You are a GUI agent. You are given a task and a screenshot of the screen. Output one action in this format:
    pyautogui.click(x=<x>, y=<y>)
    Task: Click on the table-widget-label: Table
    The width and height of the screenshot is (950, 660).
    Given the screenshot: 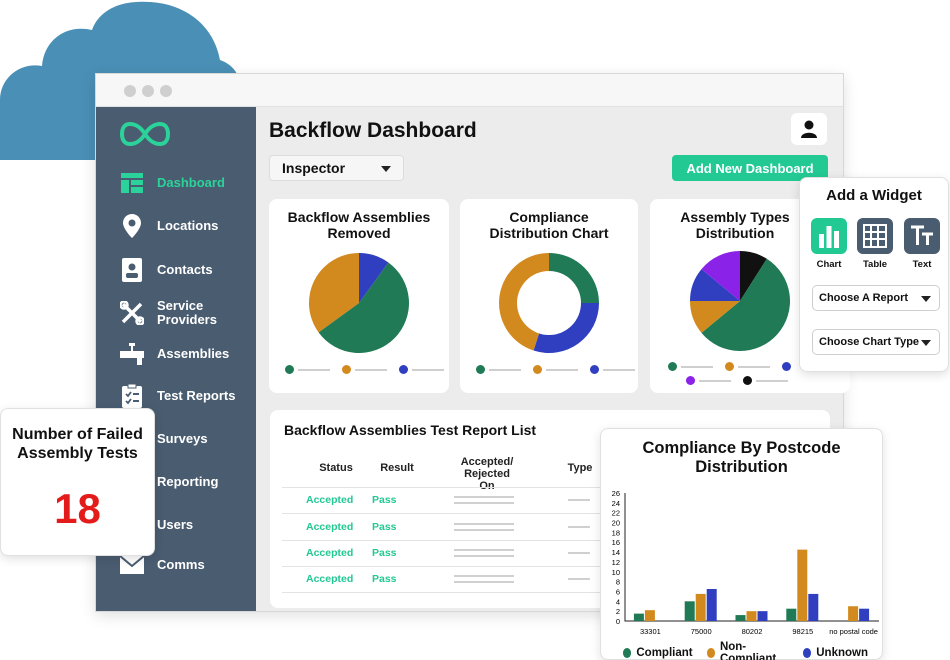 What is the action you would take?
    pyautogui.click(x=875, y=264)
    